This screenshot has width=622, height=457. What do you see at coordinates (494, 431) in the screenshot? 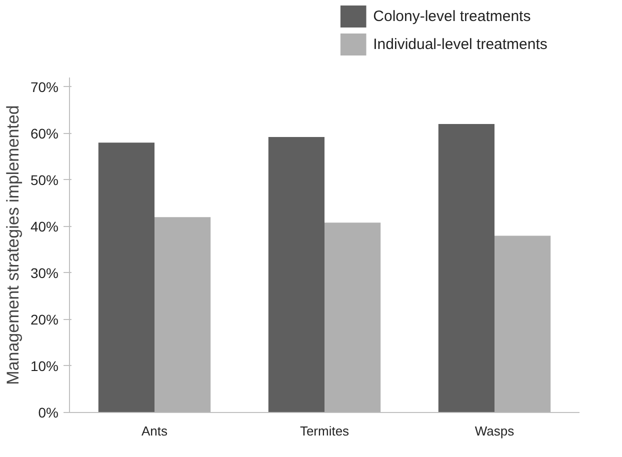
I see `x-tick-label: Wasps` at bounding box center [494, 431].